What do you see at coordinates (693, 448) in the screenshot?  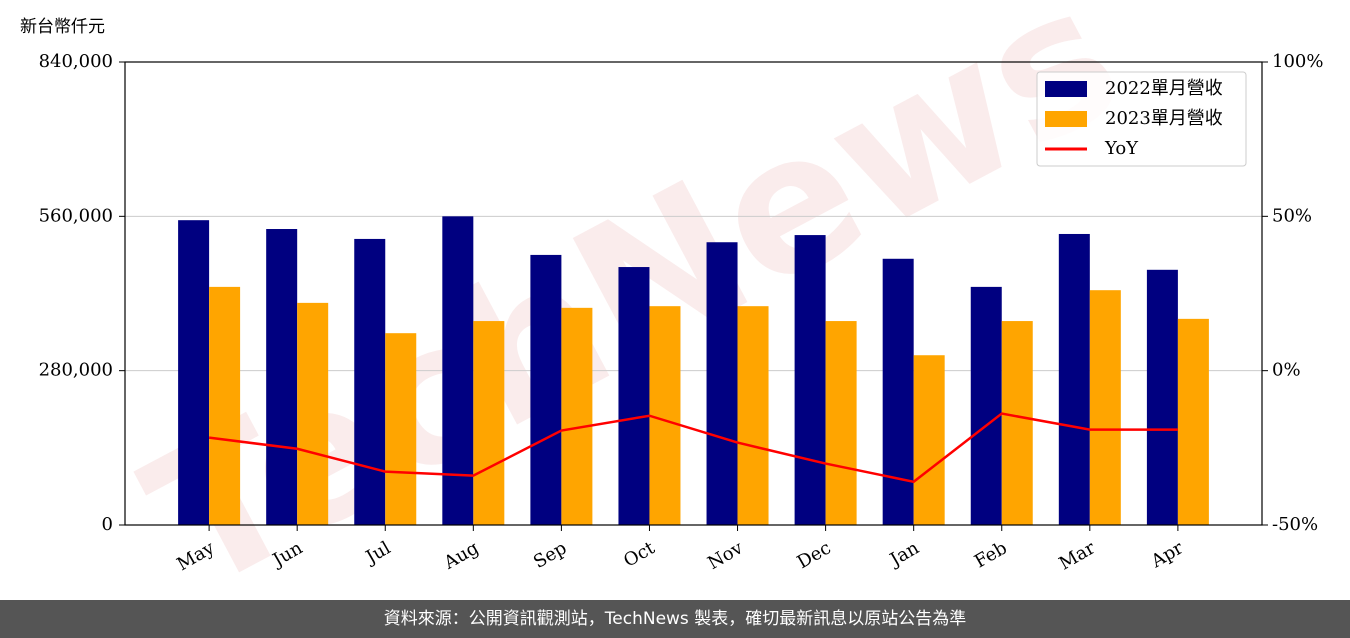 I see `line` at bounding box center [693, 448].